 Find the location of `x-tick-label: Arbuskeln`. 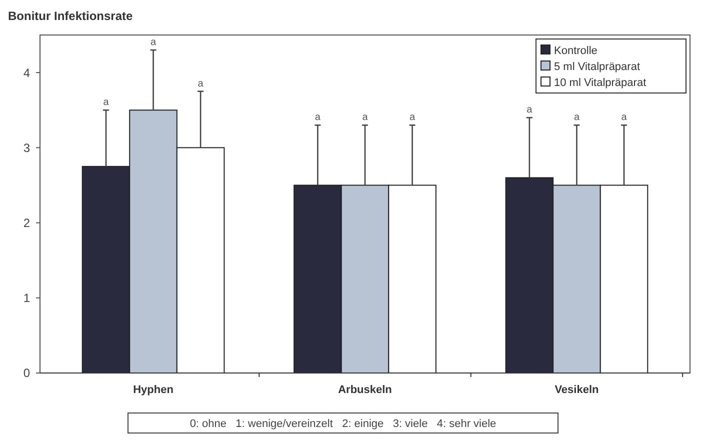

x-tick-label: Arbuskeln is located at coordinates (365, 390).